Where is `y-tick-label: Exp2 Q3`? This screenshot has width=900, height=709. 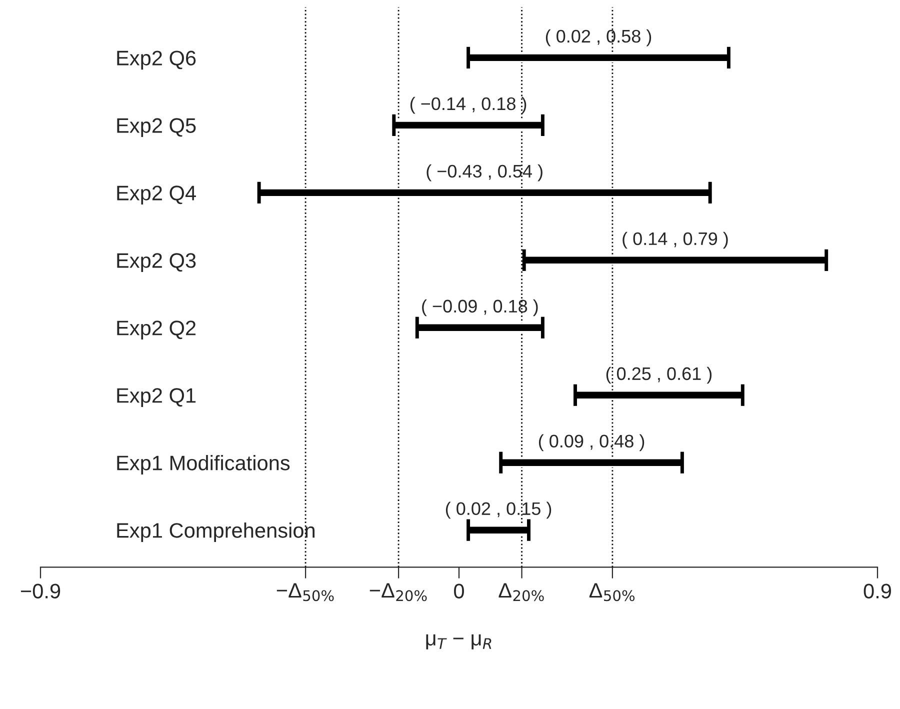 y-tick-label: Exp2 Q3 is located at coordinates (156, 262).